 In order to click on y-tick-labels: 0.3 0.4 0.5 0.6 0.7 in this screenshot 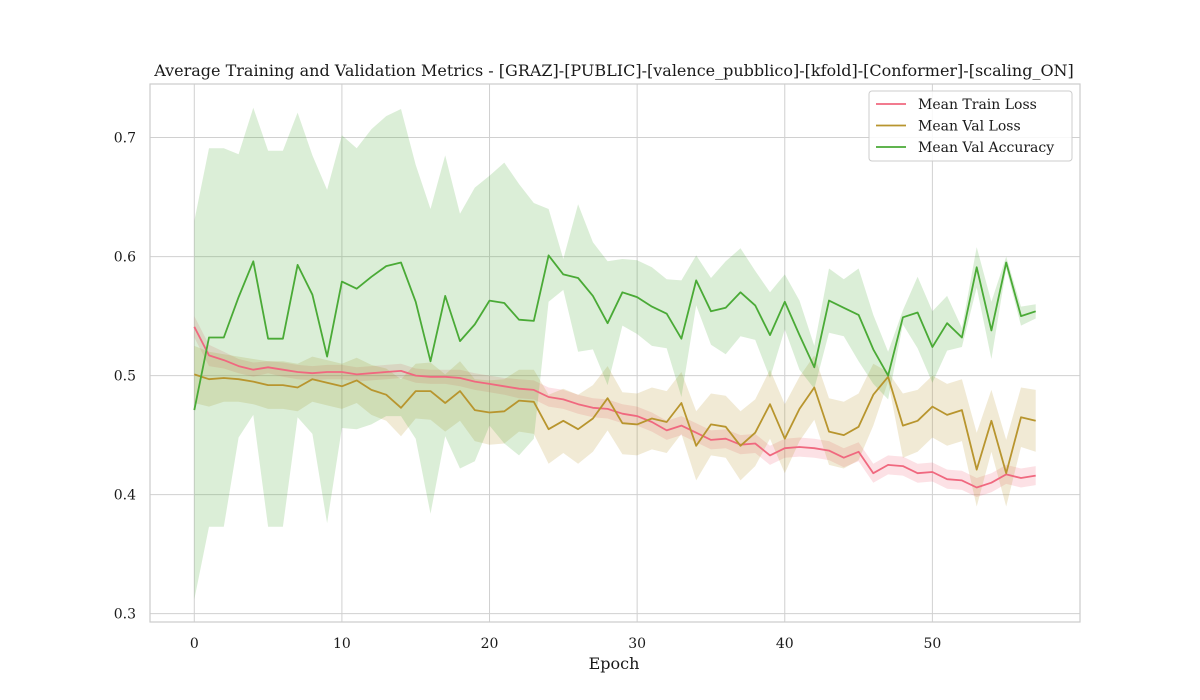, I will do `click(125, 377)`.